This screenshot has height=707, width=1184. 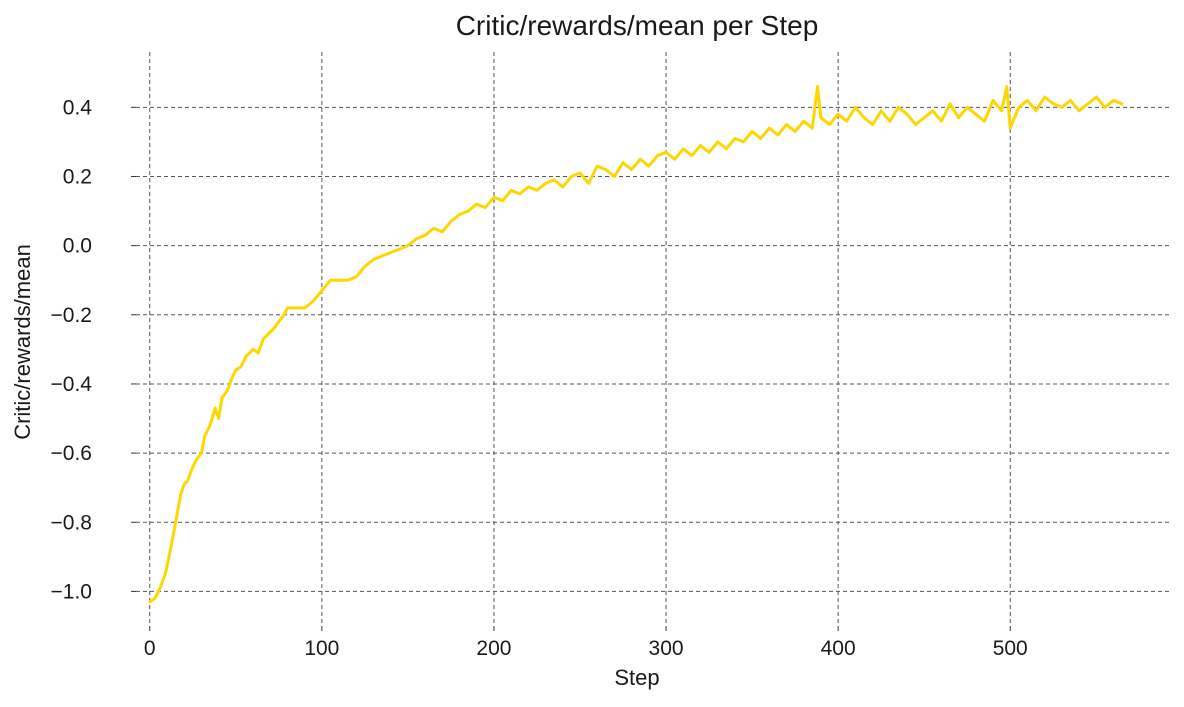 I want to click on x-tick-label: 500, so click(x=1010, y=648).